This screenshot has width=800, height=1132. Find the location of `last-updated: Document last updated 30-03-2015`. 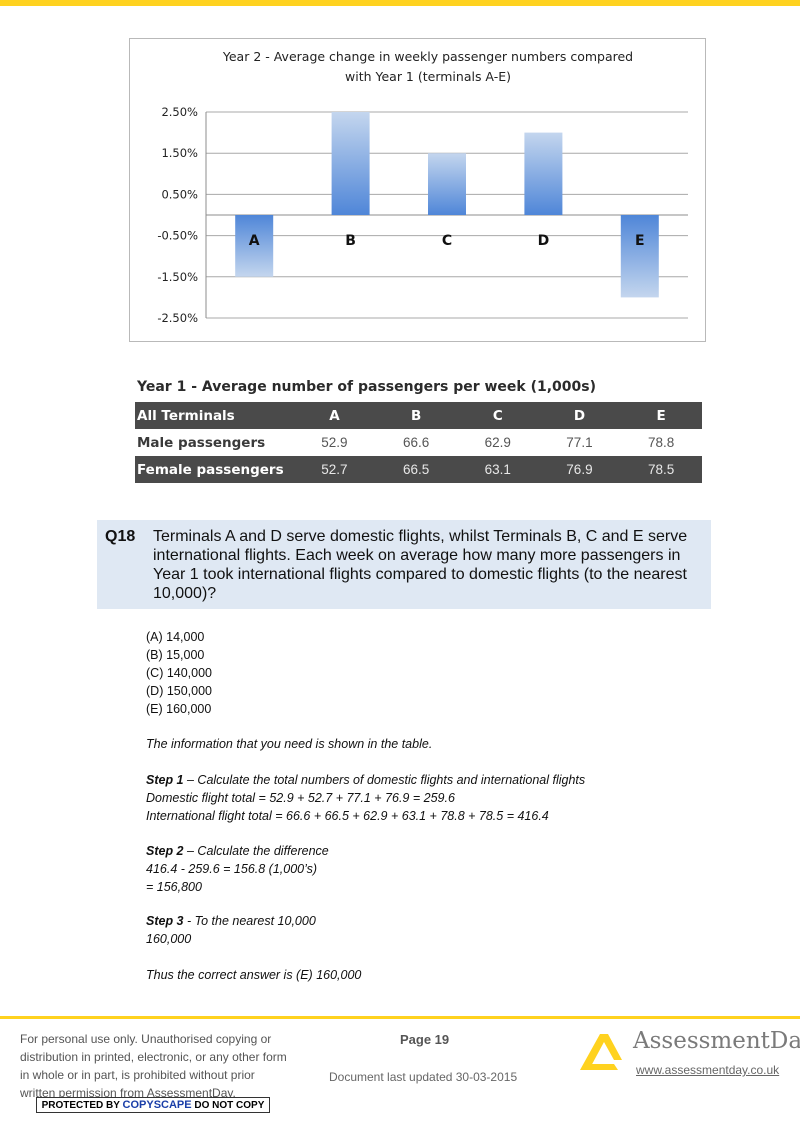

last-updated: Document last updated 30-03-2015 is located at coordinates (423, 1077).